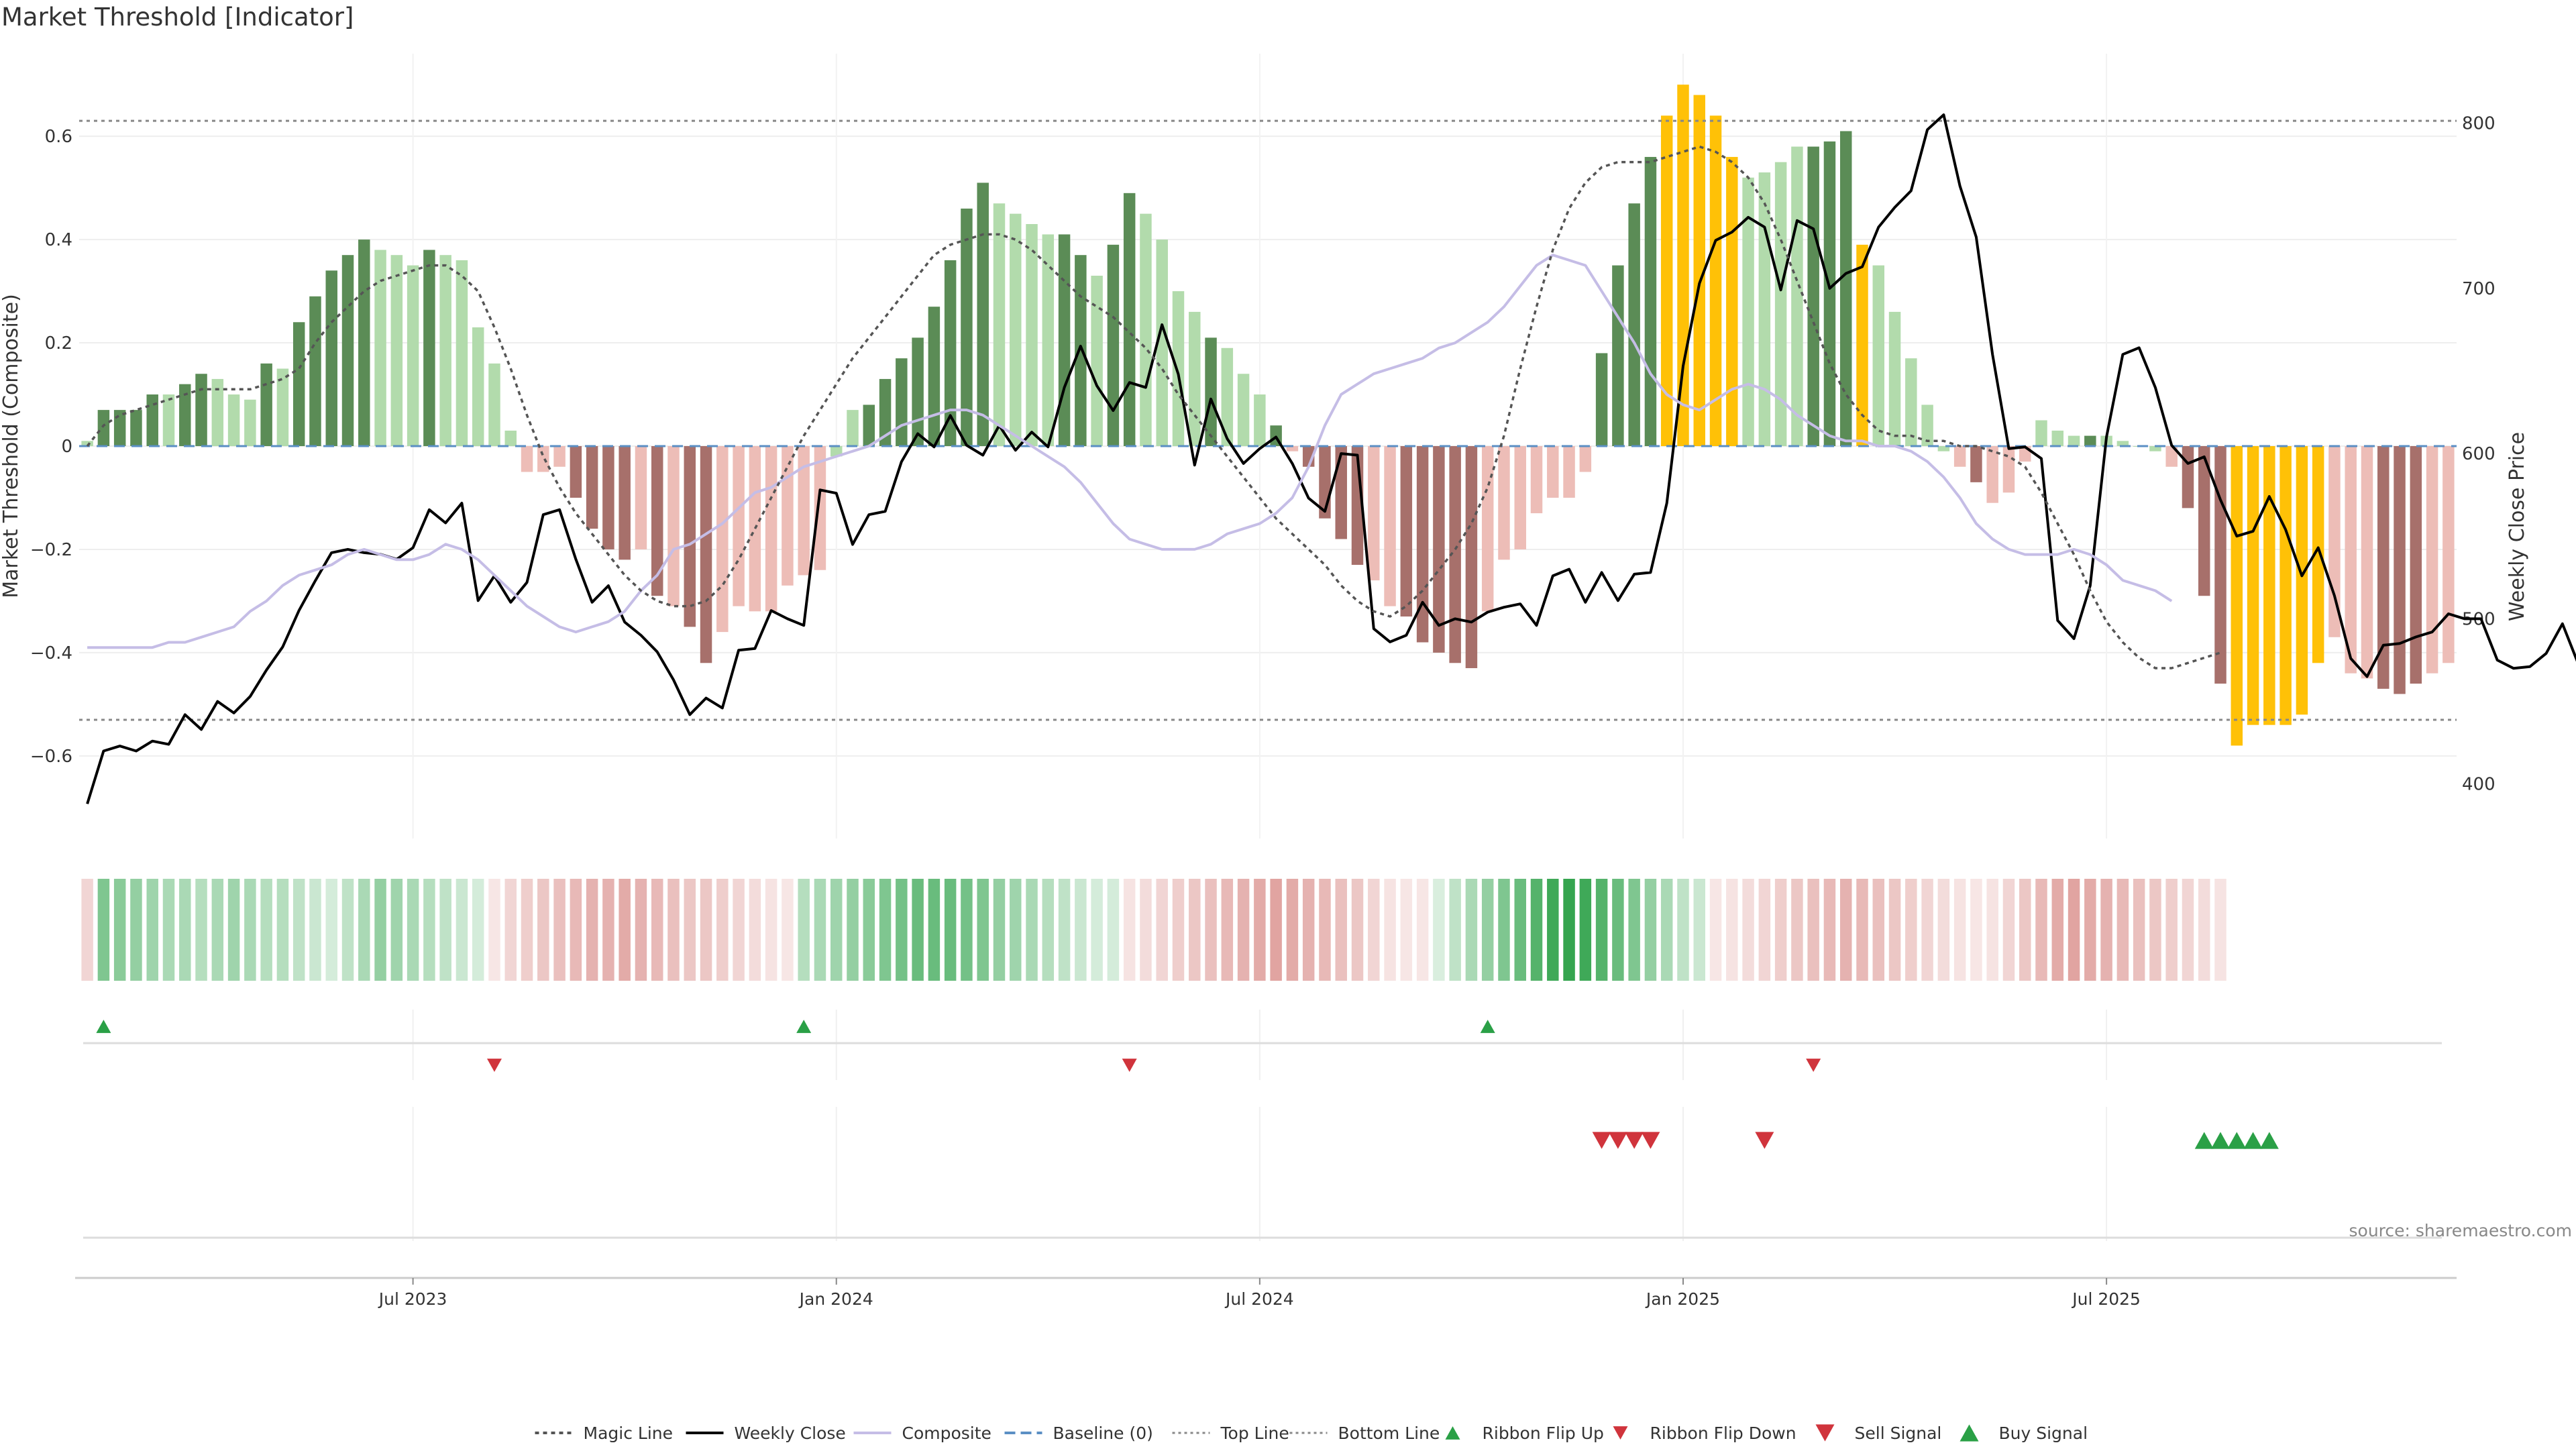 This screenshot has height=1449, width=2576. I want to click on ribbon-flip-down-marker, so click(1129, 1065).